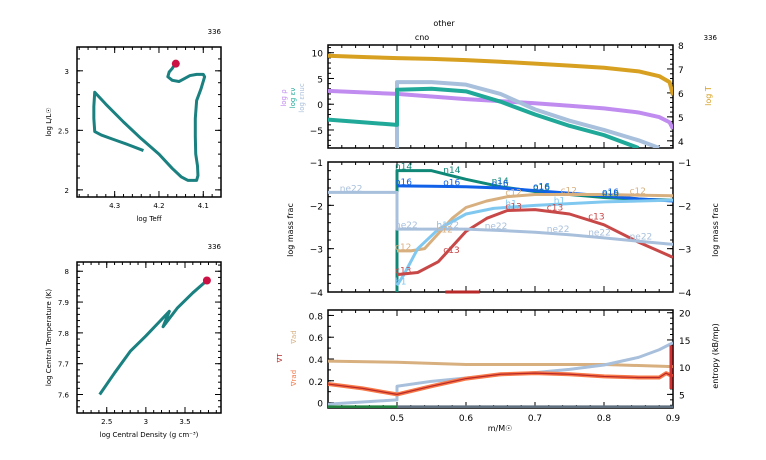 The image size is (766, 460). What do you see at coordinates (67, 72) in the screenshot?
I see `hr-y-tick-label: 3` at bounding box center [67, 72].